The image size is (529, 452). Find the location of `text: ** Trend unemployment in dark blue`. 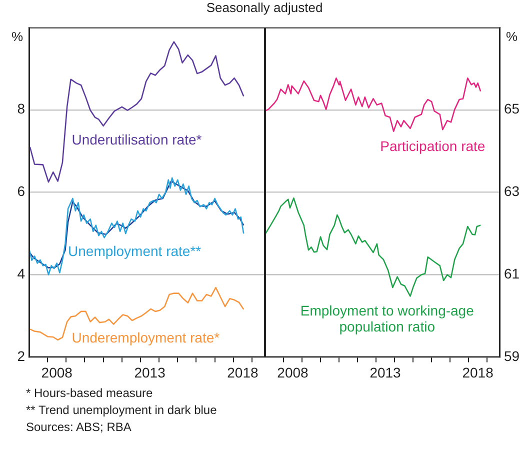

text: ** Trend unemployment in dark blue is located at coordinates (122, 410).